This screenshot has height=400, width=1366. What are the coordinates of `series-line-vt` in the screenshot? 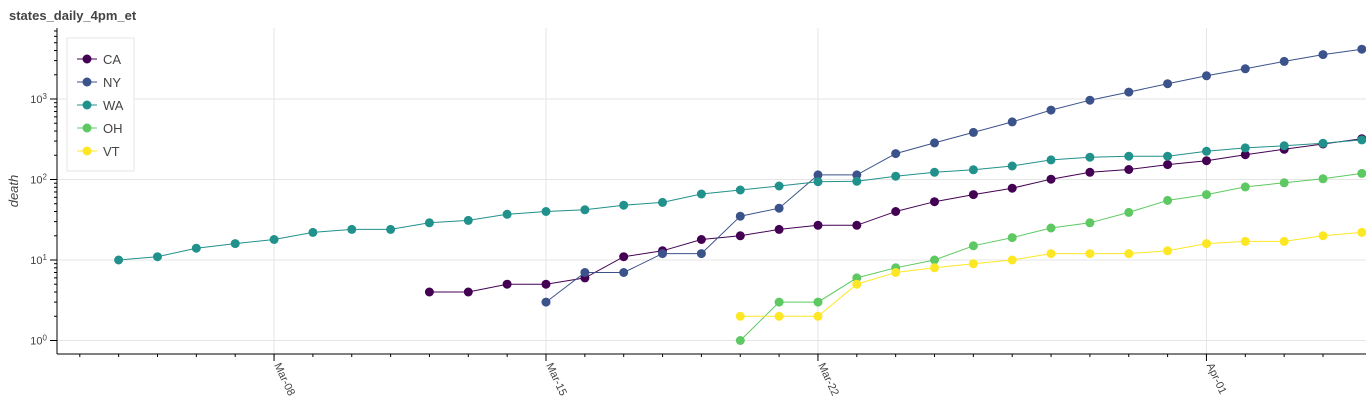 It's located at (1051, 274).